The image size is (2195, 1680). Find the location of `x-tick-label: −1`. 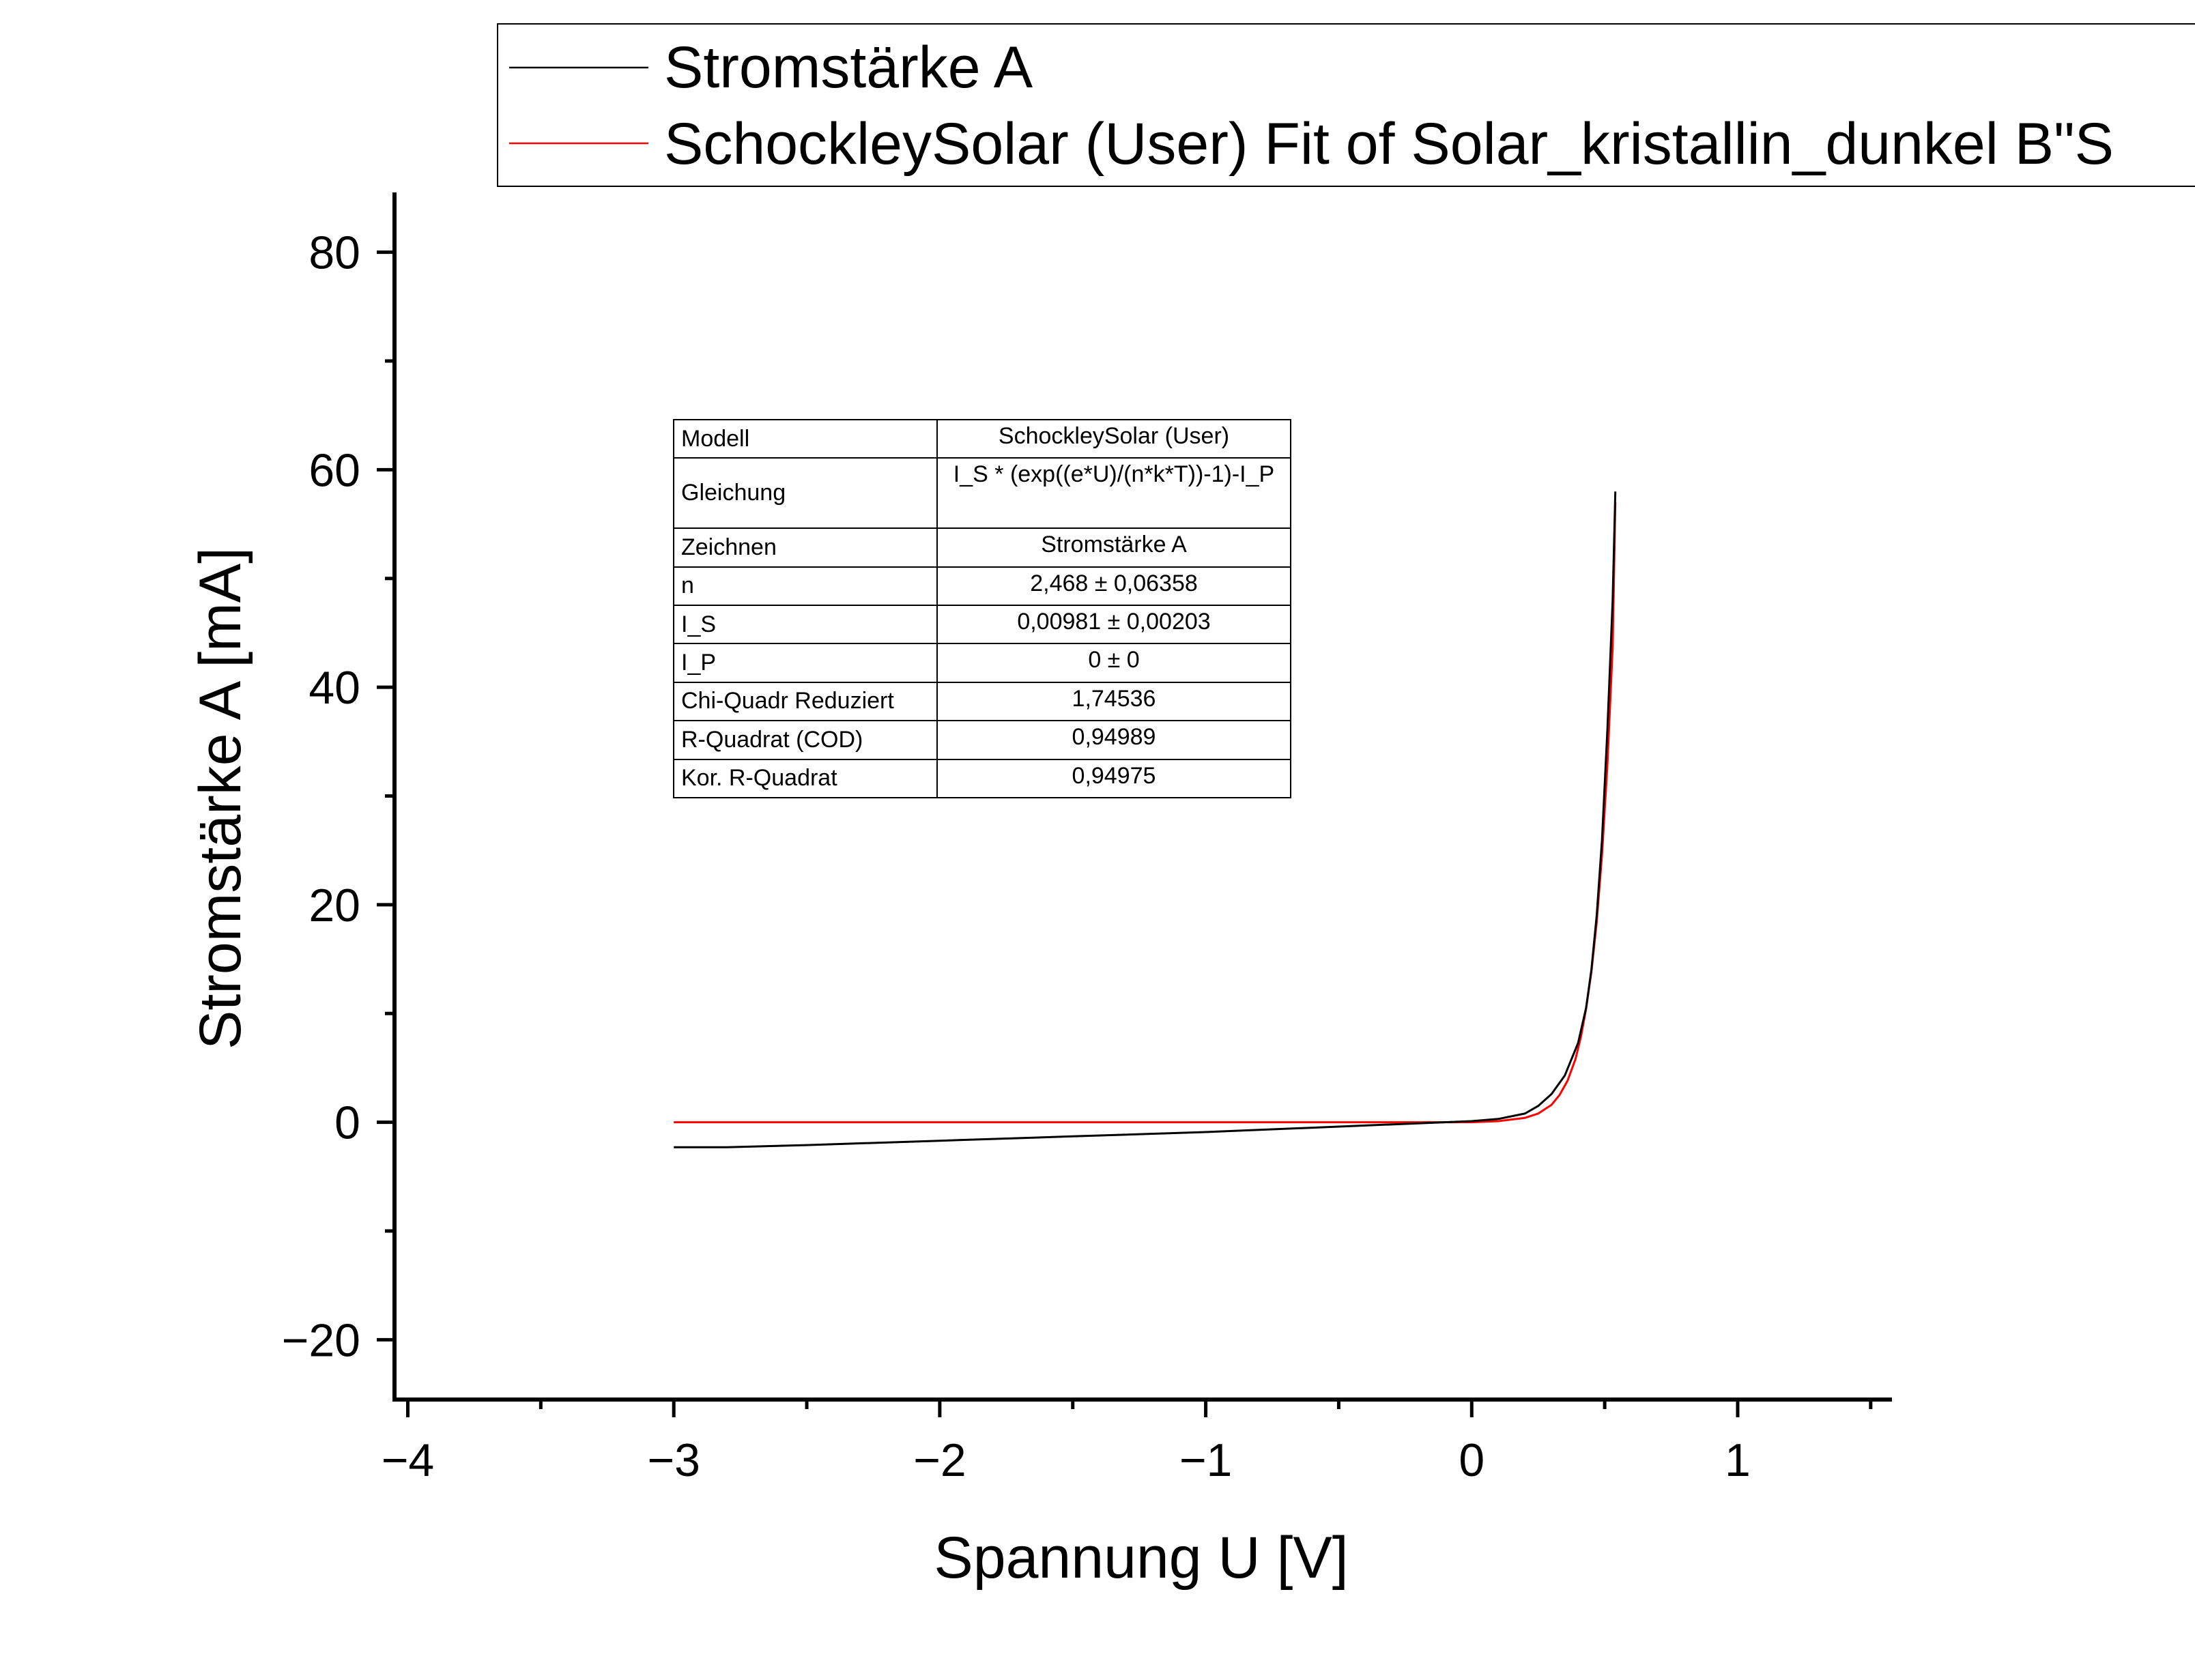

x-tick-label: −1 is located at coordinates (1206, 1460).